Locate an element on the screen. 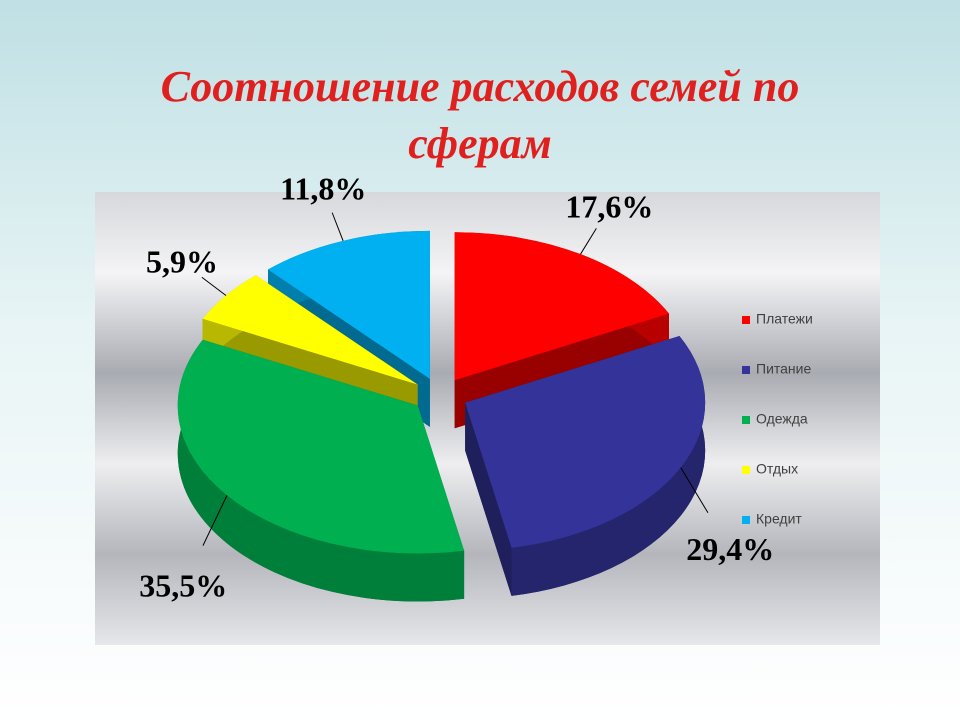 This screenshot has width=960, height=720. value-label: 5,9% is located at coordinates (182, 261).